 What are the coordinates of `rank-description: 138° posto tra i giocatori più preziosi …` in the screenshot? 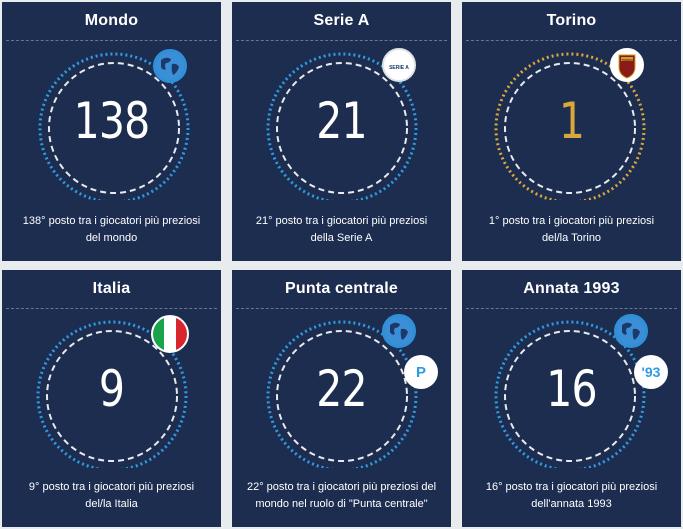 It's located at (111, 229).